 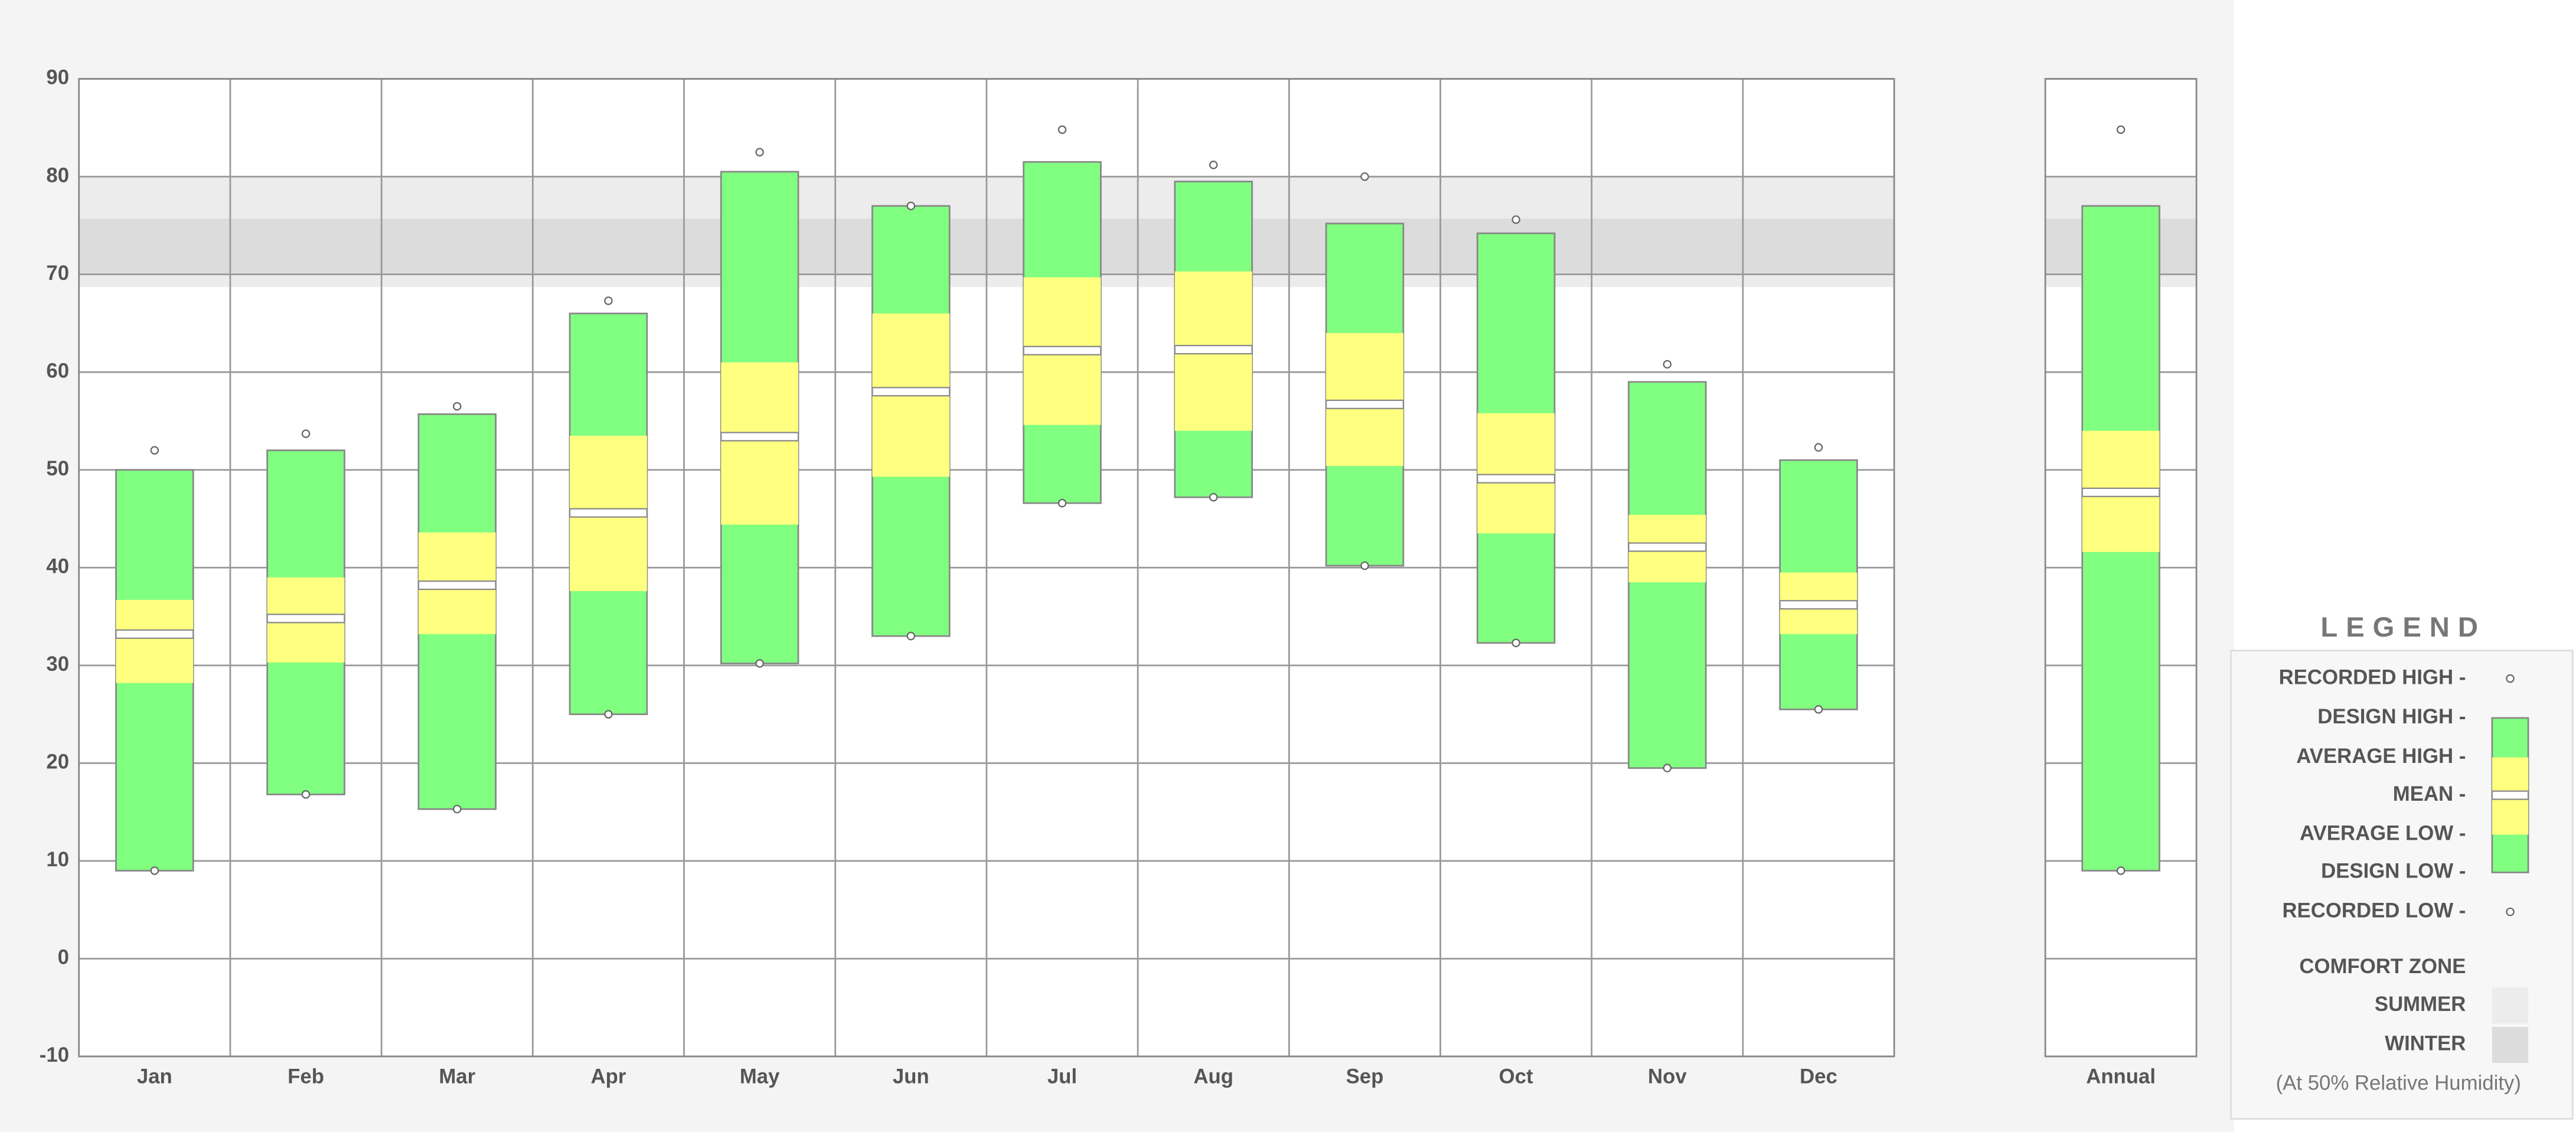 I want to click on y-tick-label: 20, so click(x=57, y=763).